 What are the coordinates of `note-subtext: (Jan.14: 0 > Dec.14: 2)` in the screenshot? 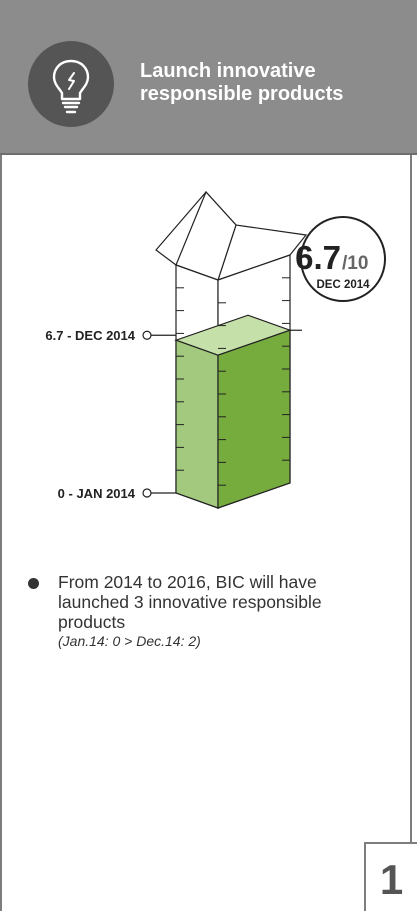 It's located at (129, 641).